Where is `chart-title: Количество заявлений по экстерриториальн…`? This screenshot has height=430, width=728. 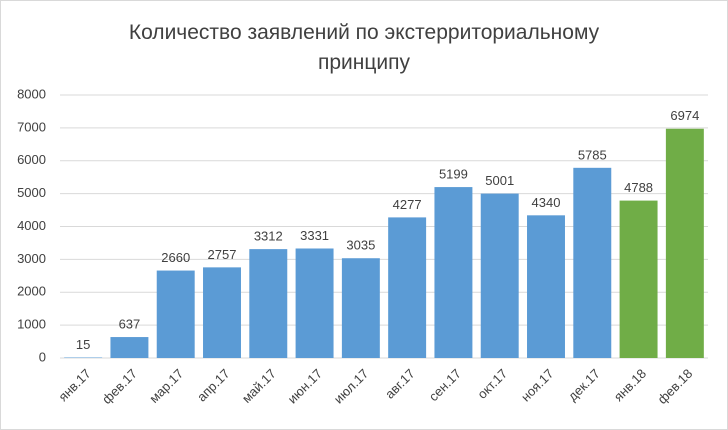 chart-title: Количество заявлений по экстерриториальн… is located at coordinates (364, 47).